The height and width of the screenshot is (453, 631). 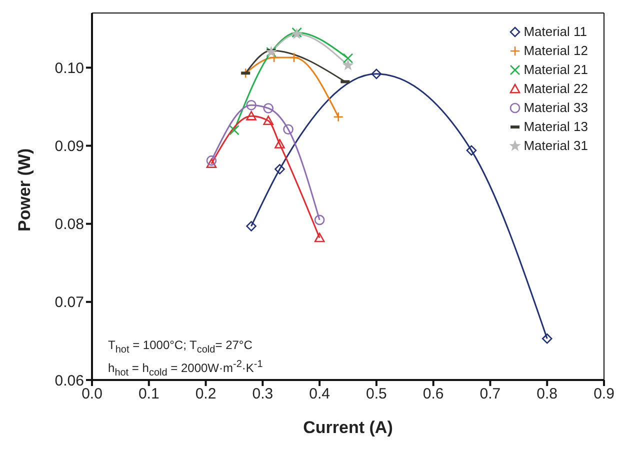 I want to click on y-tick-label: 0.10, so click(x=69, y=68).